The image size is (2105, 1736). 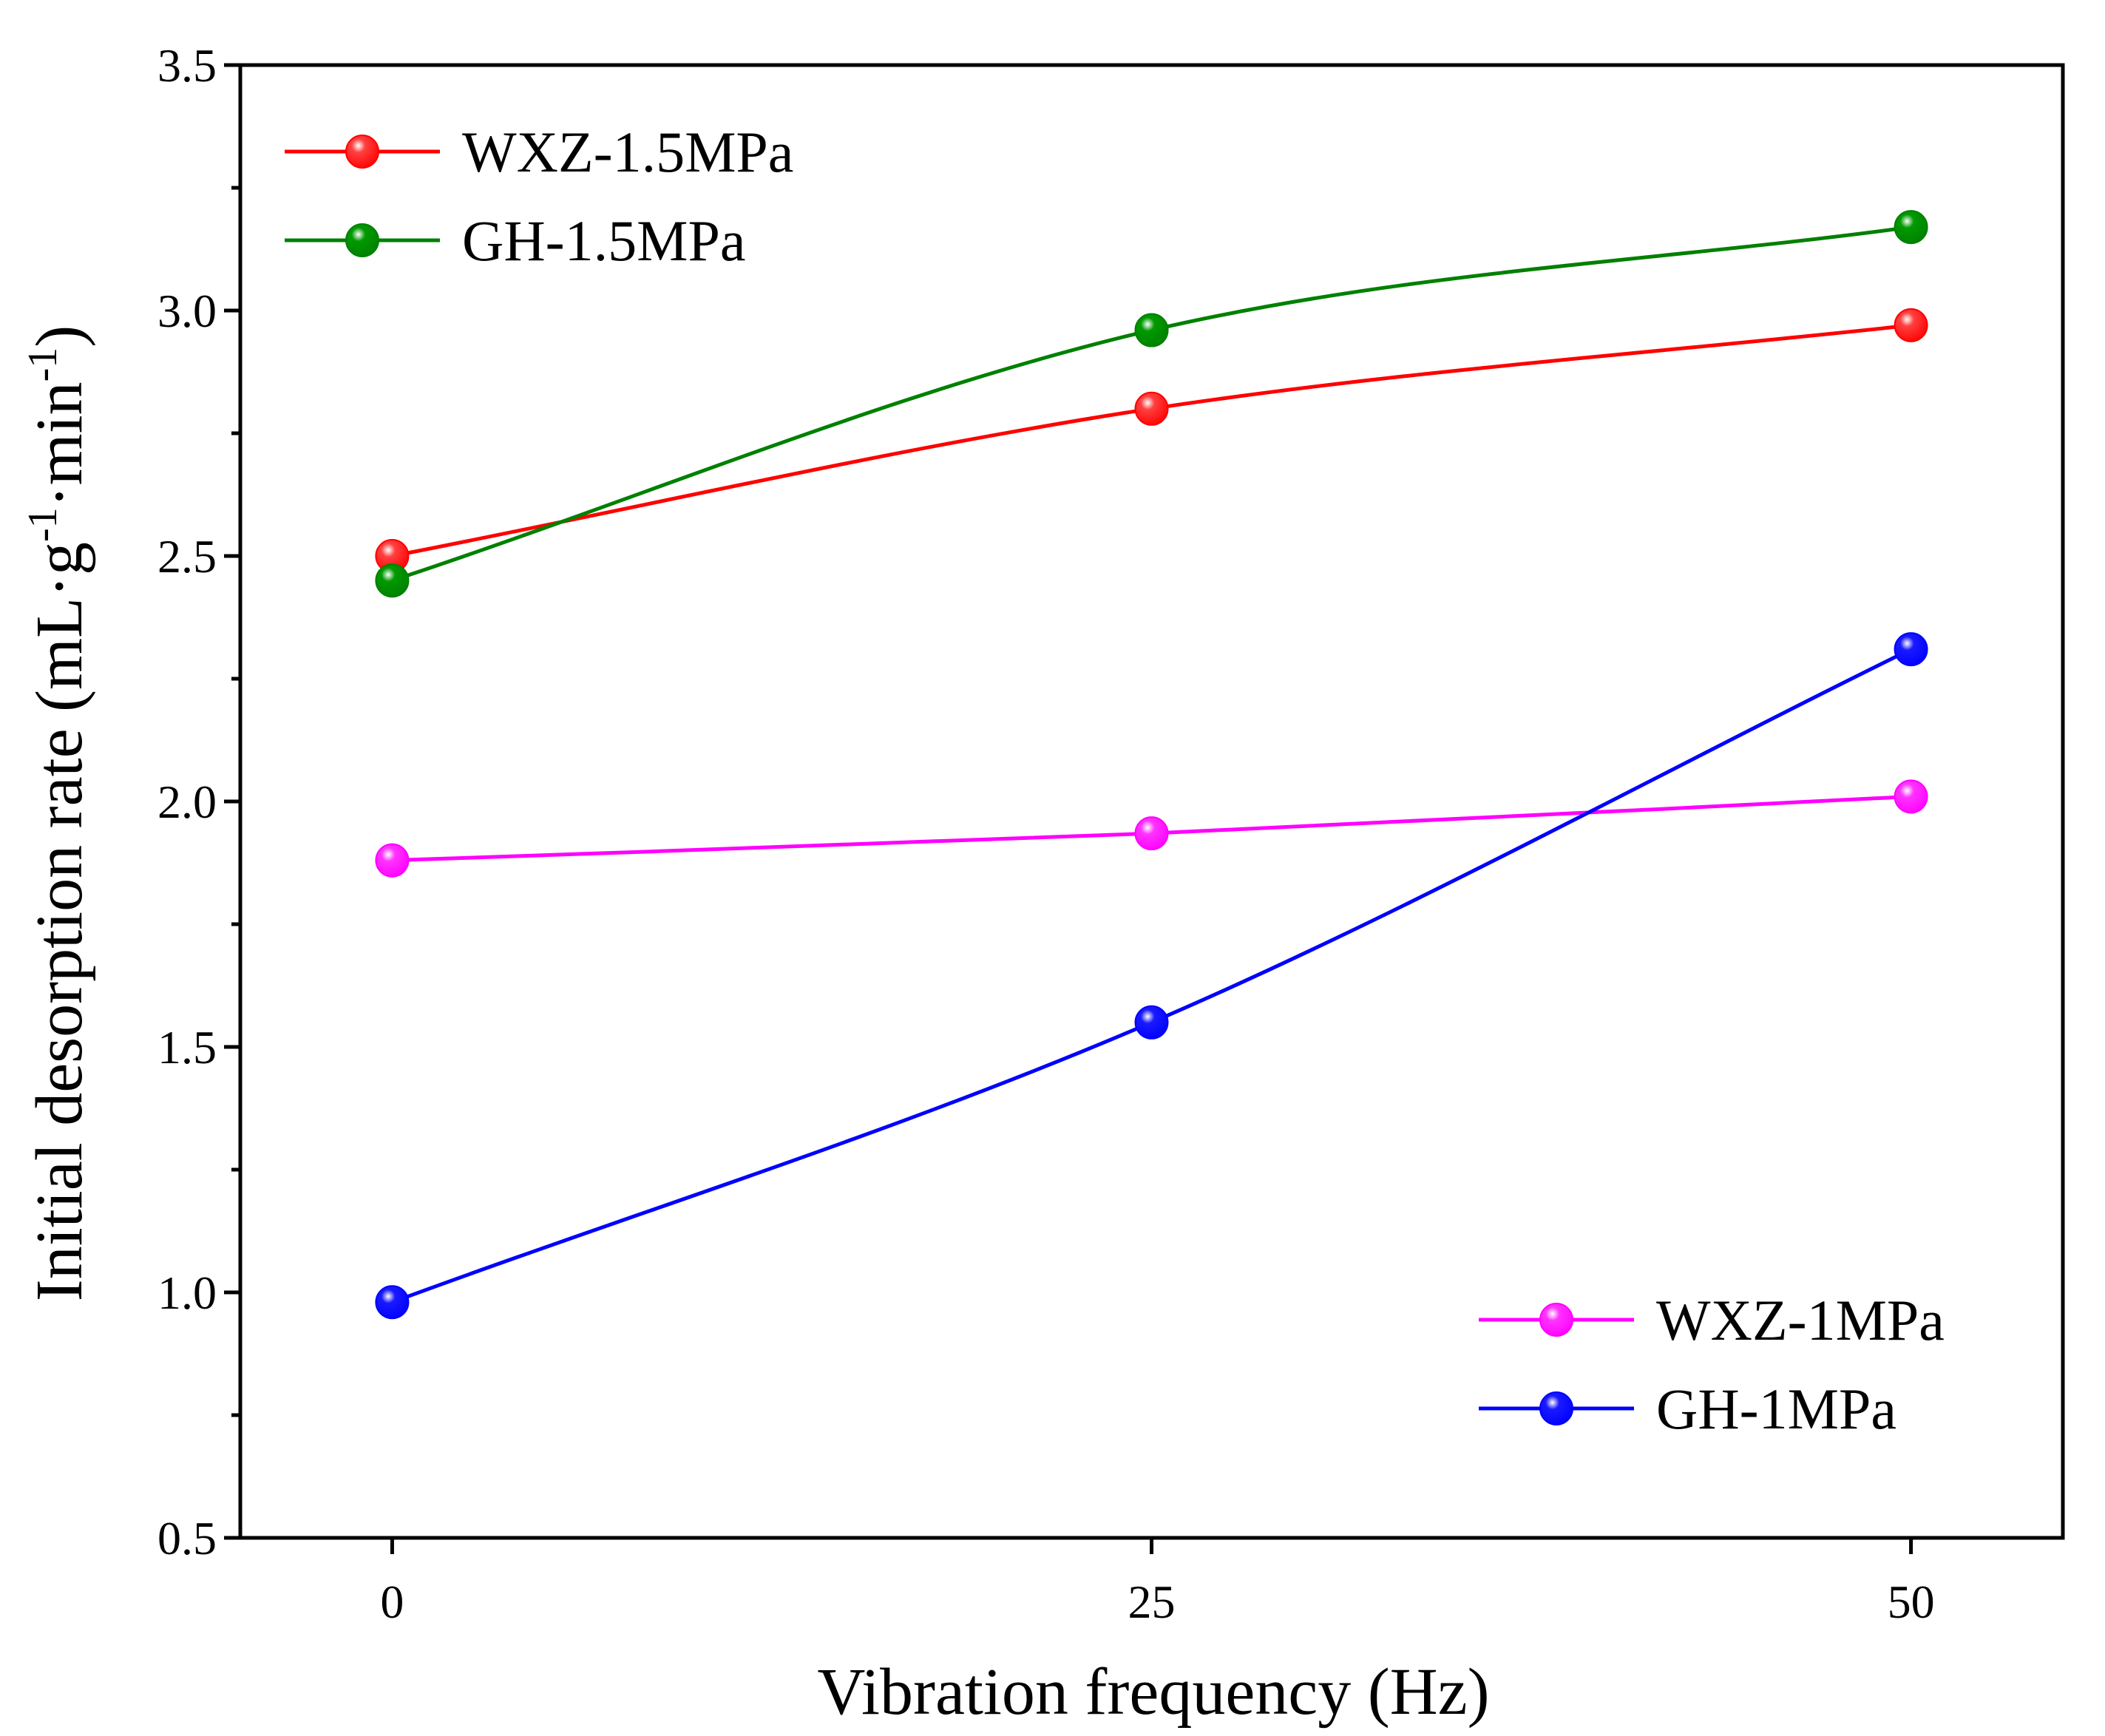 I want to click on series-wxz-1mpa, so click(x=1151, y=829).